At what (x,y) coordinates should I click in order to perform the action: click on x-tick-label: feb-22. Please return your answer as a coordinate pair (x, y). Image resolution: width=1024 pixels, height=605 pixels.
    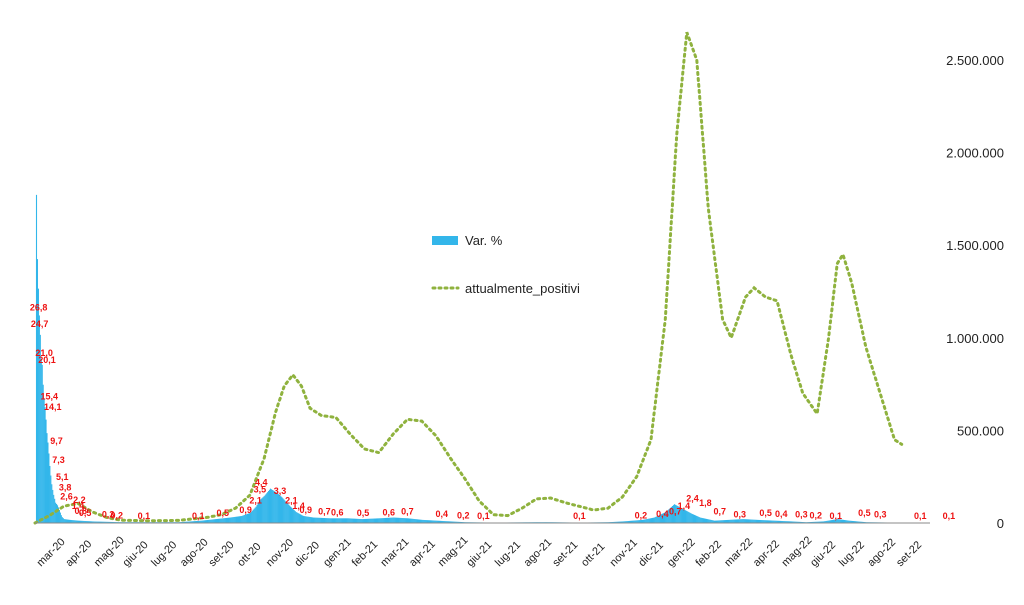
    Looking at the image, I should click on (709, 554).